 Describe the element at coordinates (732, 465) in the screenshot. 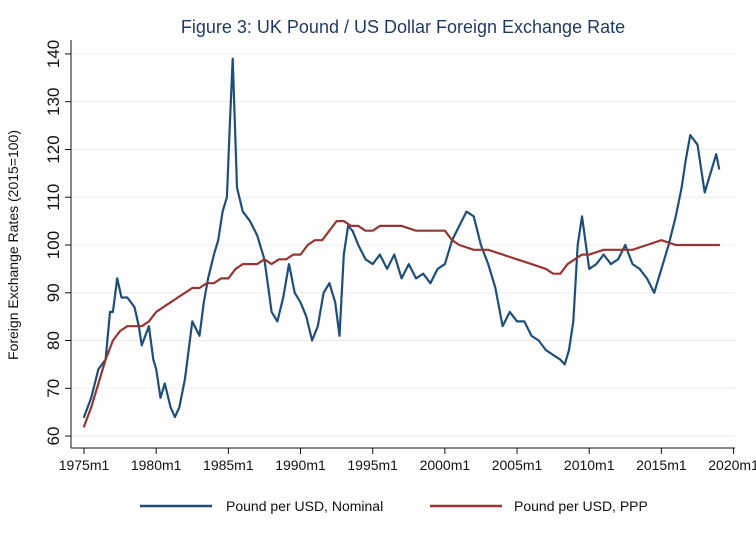

I see `x-tick-label: 2020m1` at that location.